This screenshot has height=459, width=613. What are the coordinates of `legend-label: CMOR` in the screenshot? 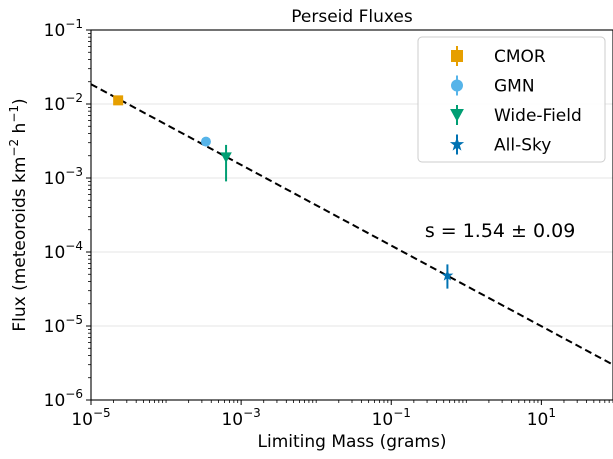 It's located at (520, 57).